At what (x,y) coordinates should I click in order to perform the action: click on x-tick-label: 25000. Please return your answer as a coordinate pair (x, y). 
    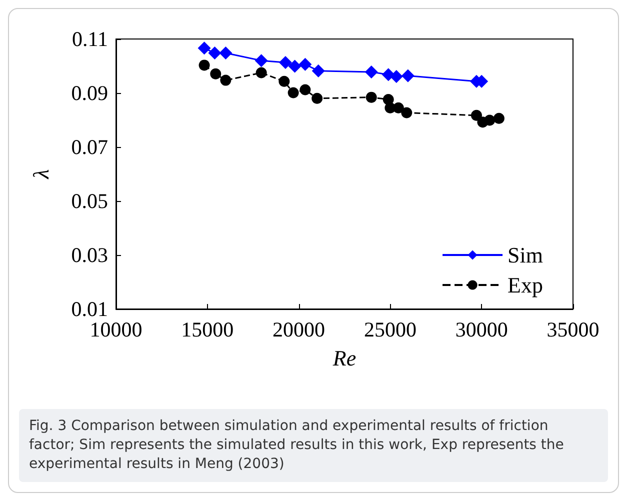
    Looking at the image, I should click on (390, 330).